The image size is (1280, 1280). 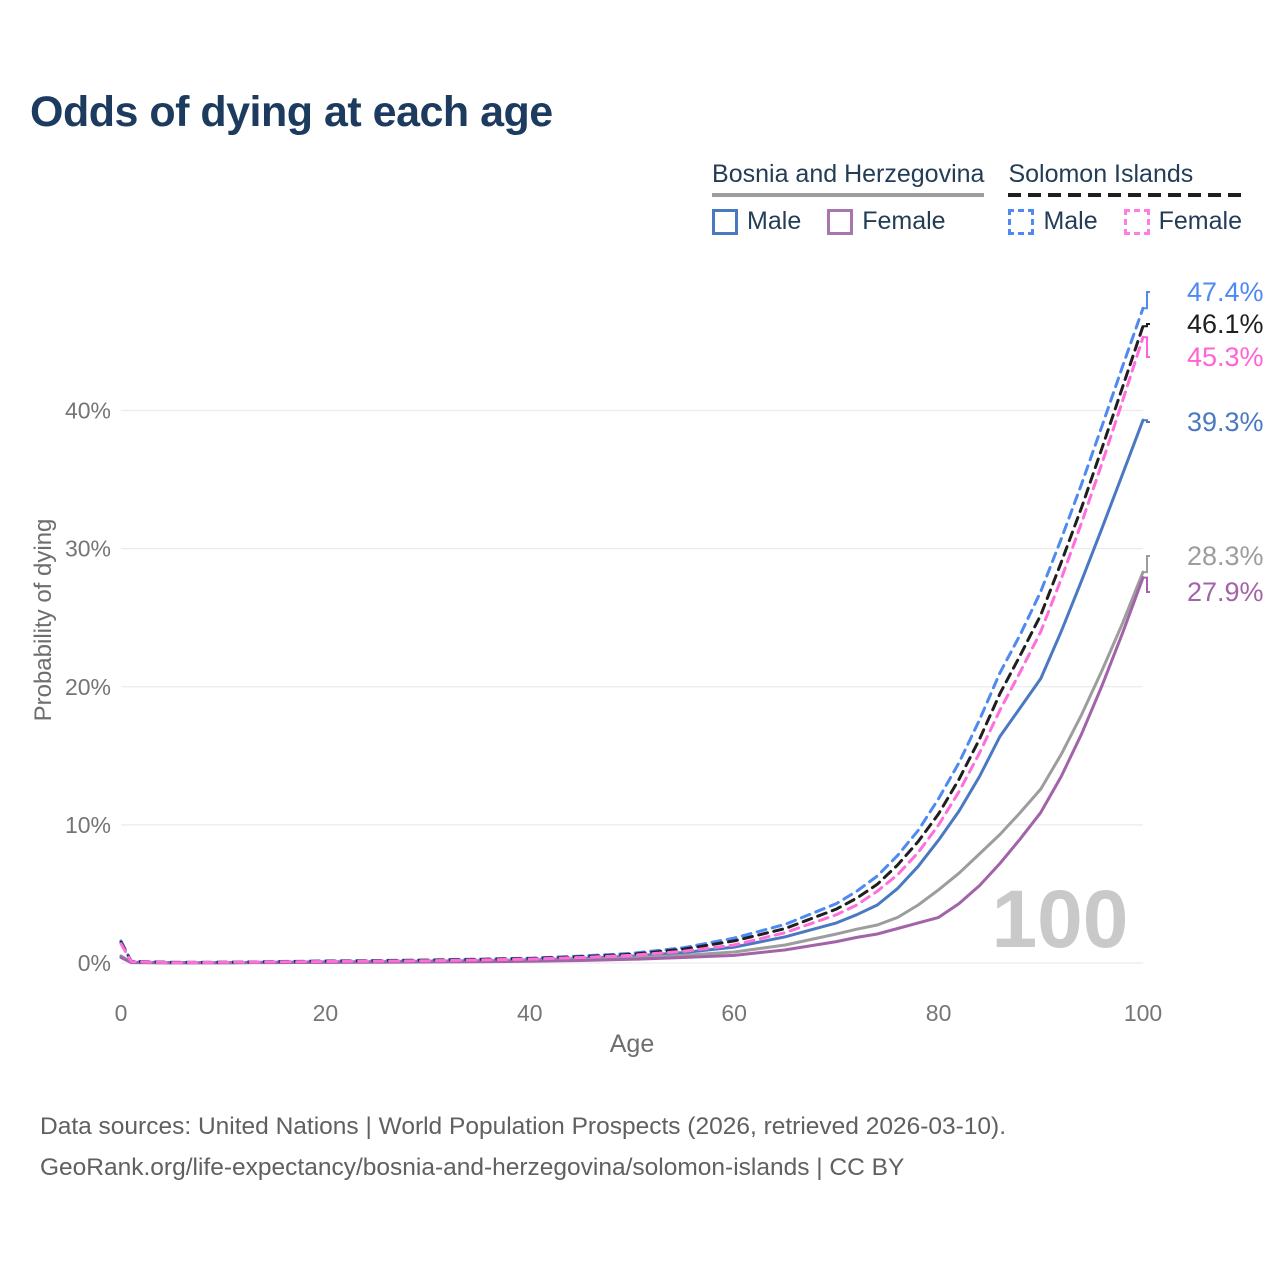 What do you see at coordinates (1225, 324) in the screenshot?
I see `end-label-solomon-islands-both-sexes: 46.1%` at bounding box center [1225, 324].